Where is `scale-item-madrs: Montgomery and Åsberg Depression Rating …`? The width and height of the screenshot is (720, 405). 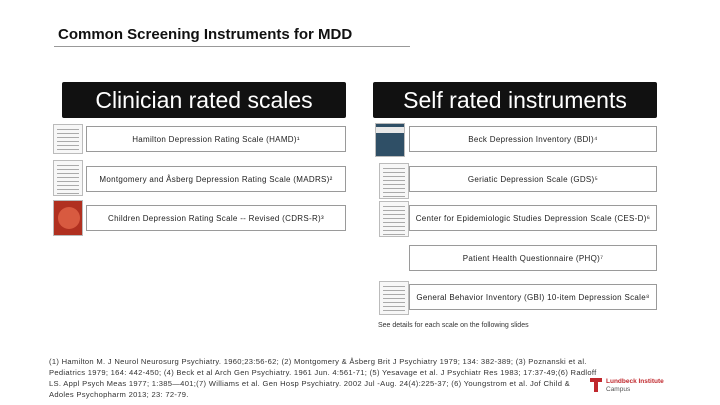 scale-item-madrs: Montgomery and Åsberg Depression Rating … is located at coordinates (216, 179).